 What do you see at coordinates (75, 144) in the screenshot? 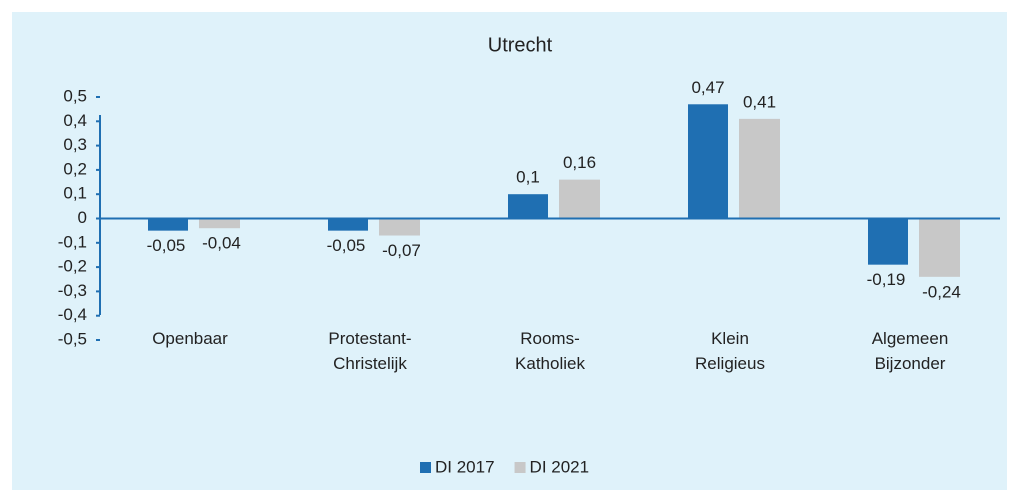
I see `y-tick-label: 0,3` at bounding box center [75, 144].